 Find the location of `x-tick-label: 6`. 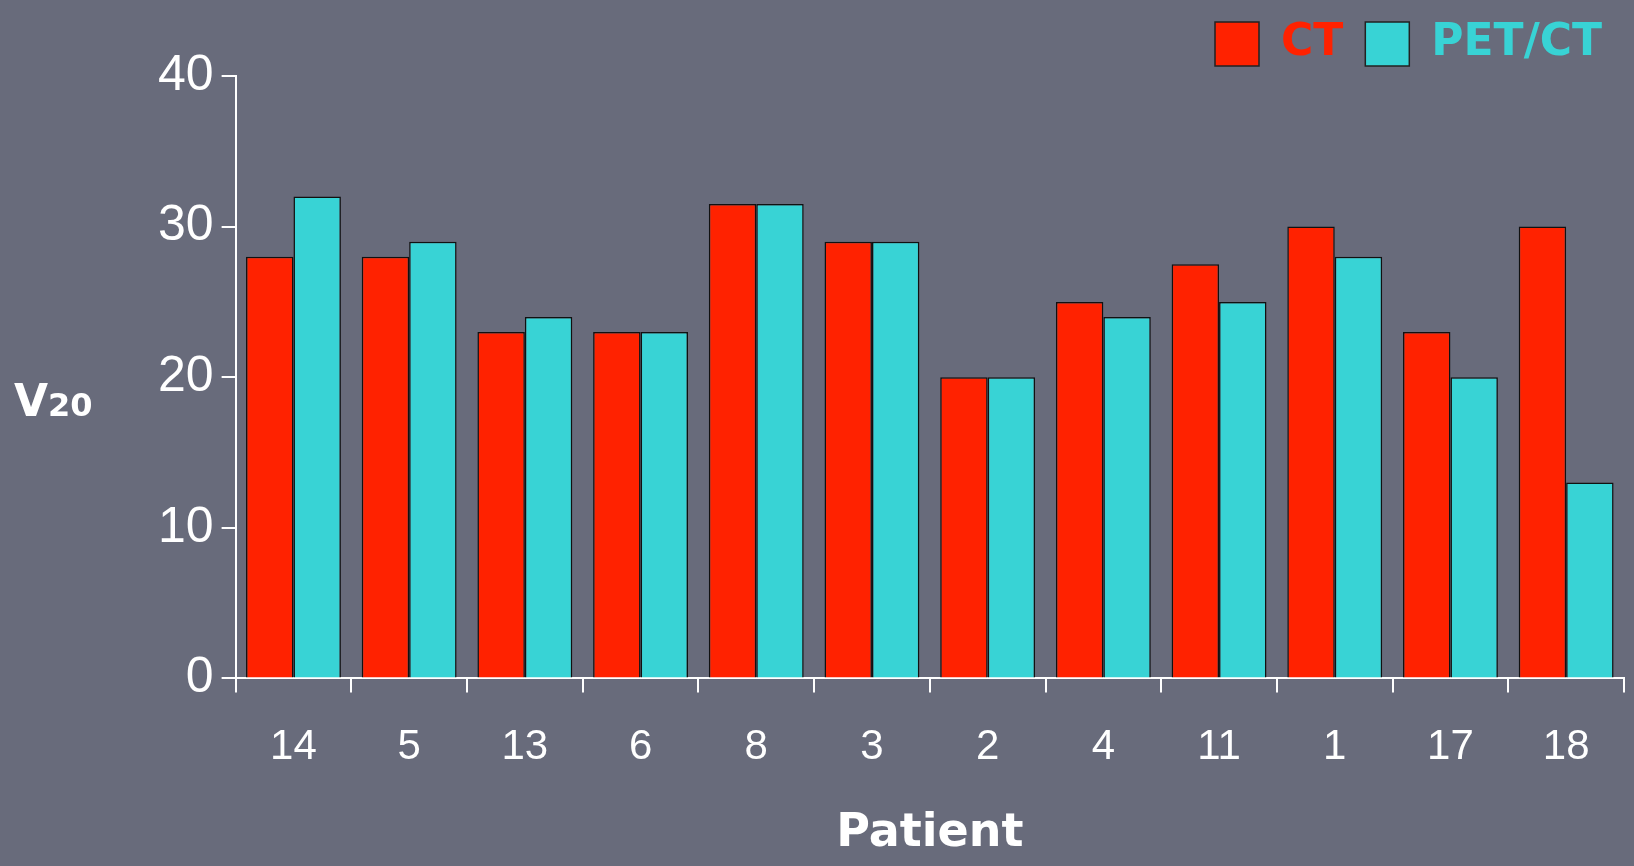

x-tick-label: 6 is located at coordinates (640, 745).